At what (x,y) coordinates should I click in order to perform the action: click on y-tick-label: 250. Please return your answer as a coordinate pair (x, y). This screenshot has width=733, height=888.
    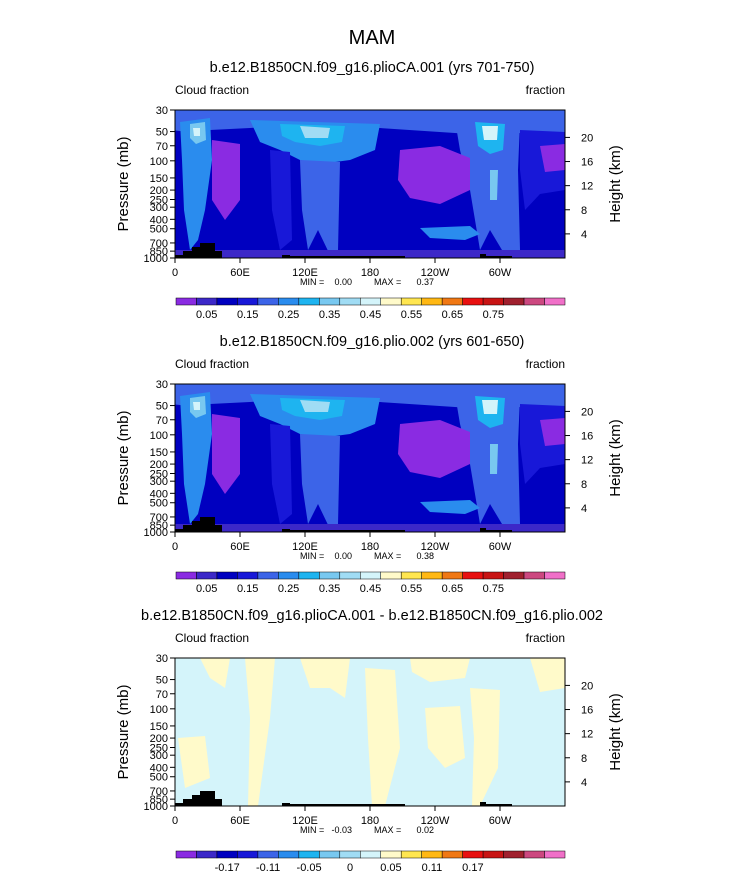
    Looking at the image, I should click on (159, 748).